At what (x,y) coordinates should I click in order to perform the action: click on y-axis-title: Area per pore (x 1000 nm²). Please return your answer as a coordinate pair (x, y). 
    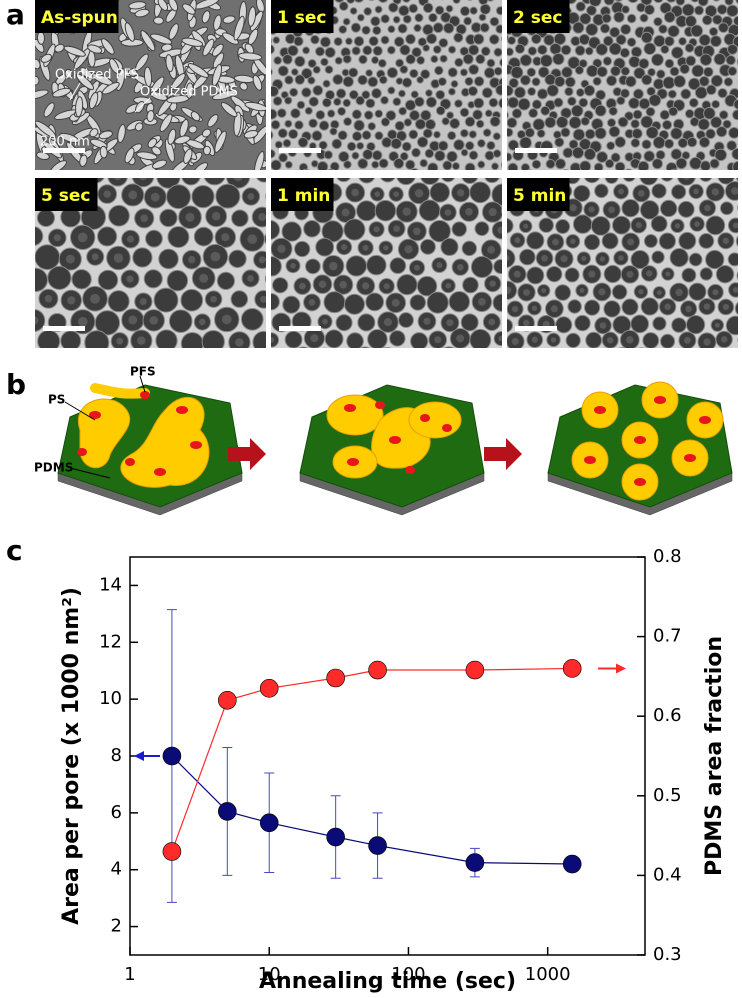
    Looking at the image, I should click on (71, 756).